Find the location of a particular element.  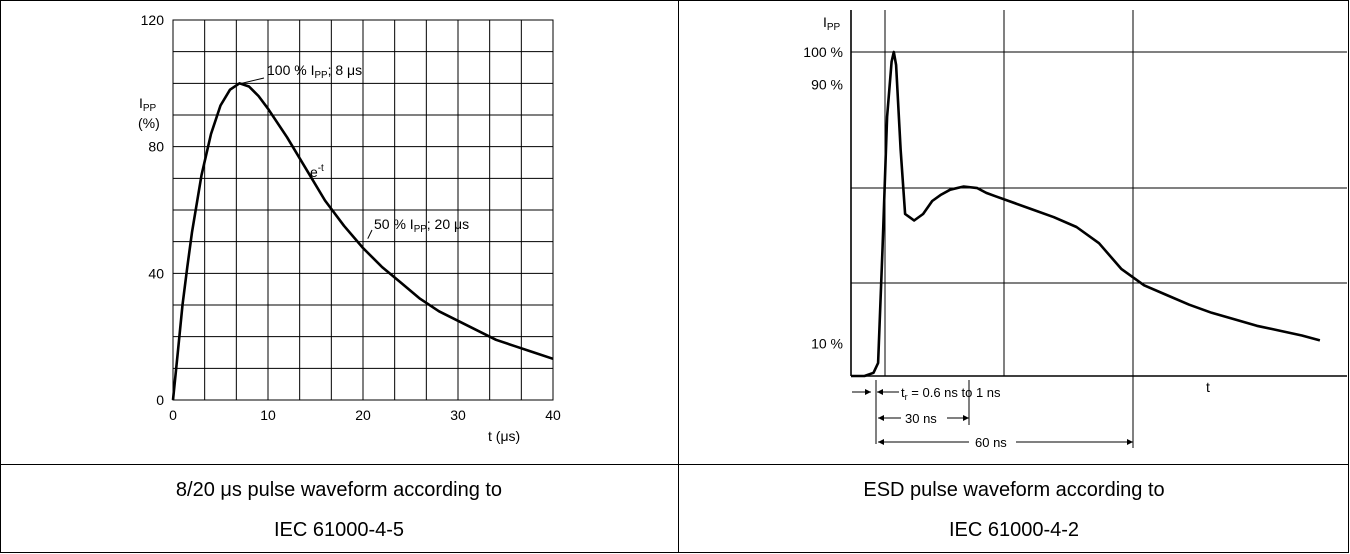

caption-line-2: IEC 61000-4-2 is located at coordinates (1014, 530).